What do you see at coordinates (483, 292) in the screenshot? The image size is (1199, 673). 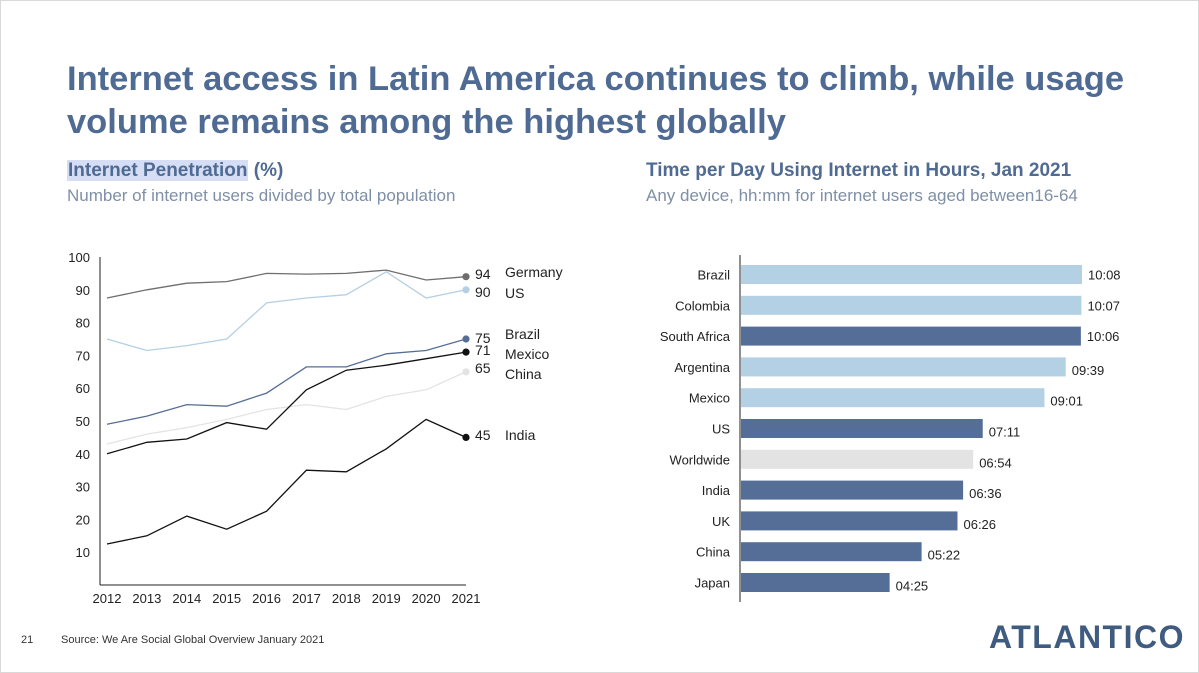 I see `series-value-label: 90` at bounding box center [483, 292].